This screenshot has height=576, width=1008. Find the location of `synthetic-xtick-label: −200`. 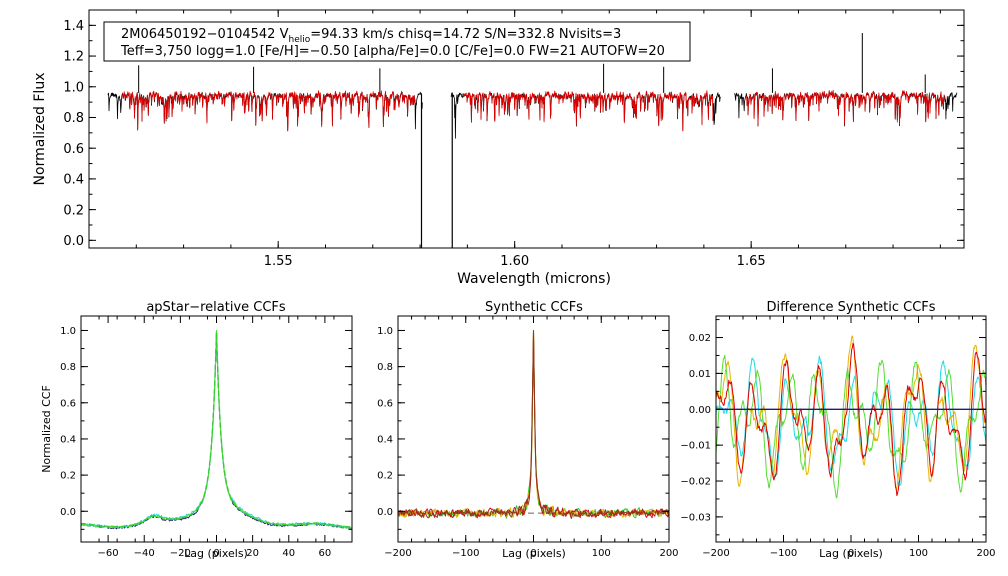

synthetic-xtick-label: −200 is located at coordinates (397, 553).